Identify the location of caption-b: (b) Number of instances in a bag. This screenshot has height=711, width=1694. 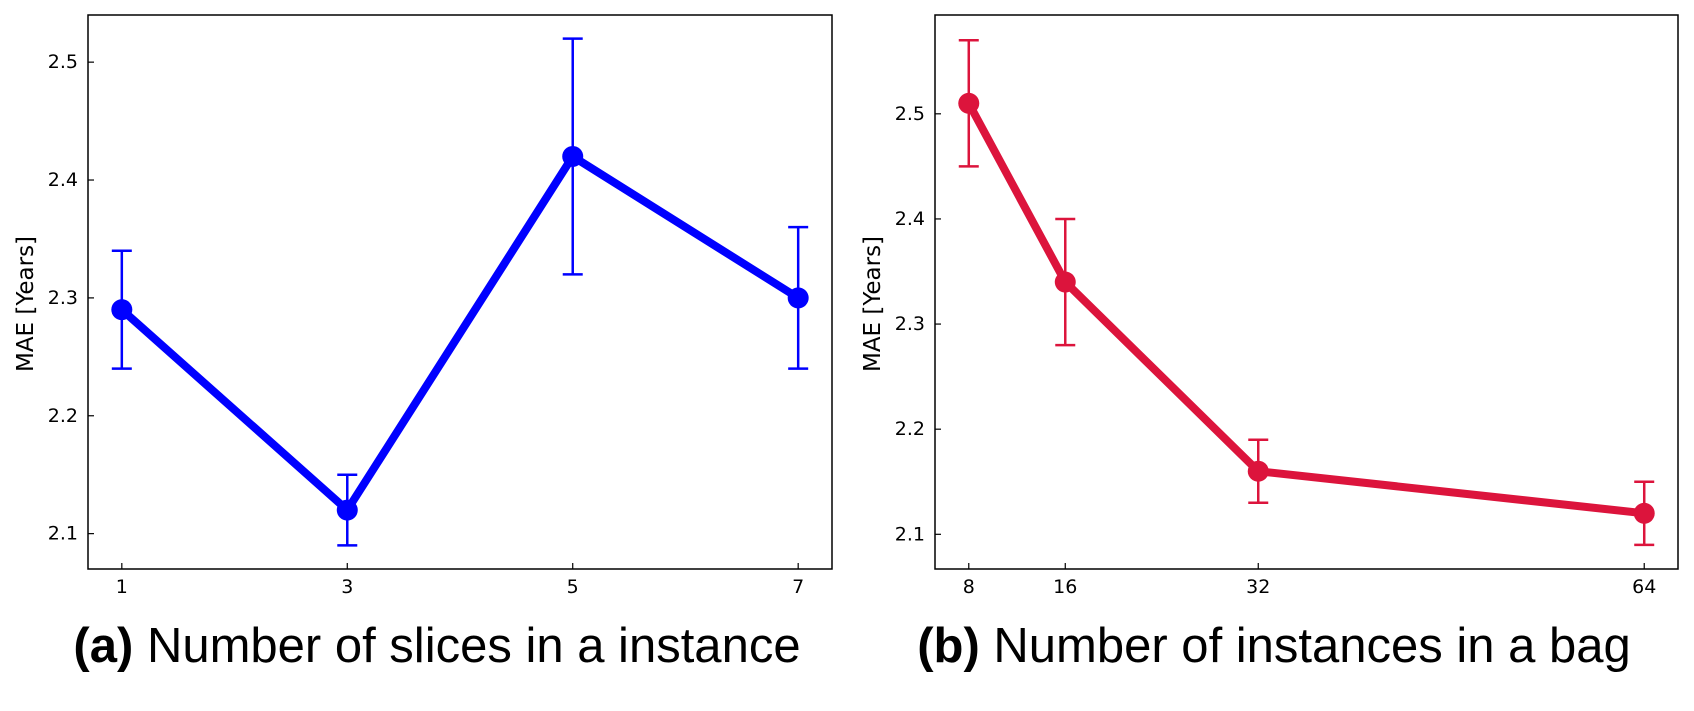
(1274, 646).